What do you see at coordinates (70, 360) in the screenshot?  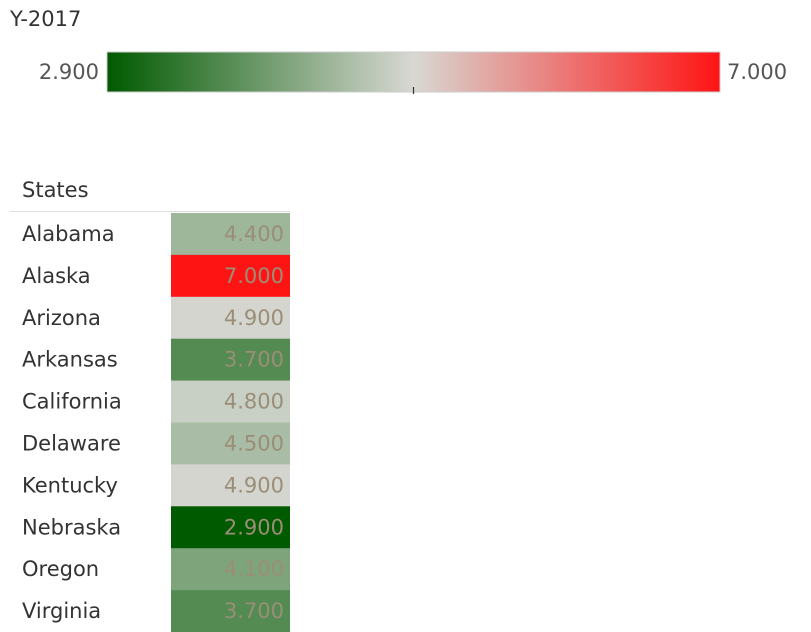 I see `state-label: Arkansas` at bounding box center [70, 360].